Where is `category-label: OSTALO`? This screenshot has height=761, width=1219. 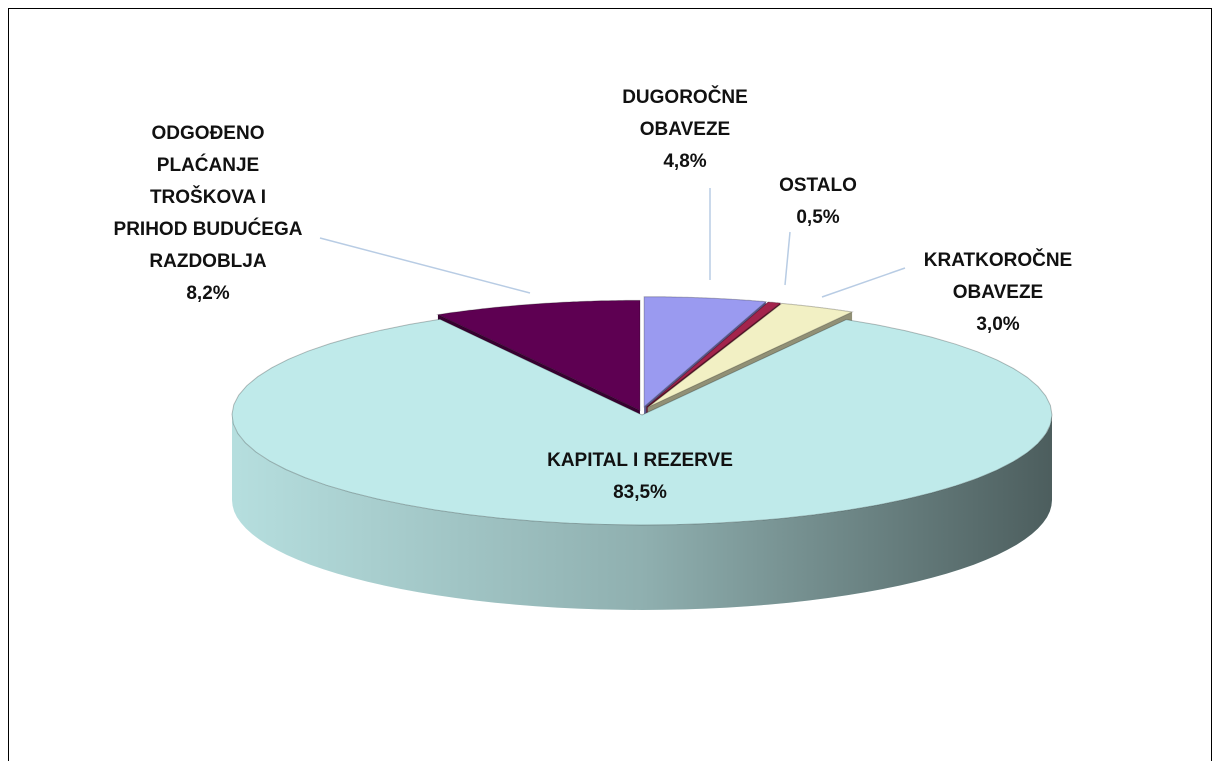
category-label: OSTALO is located at coordinates (818, 185).